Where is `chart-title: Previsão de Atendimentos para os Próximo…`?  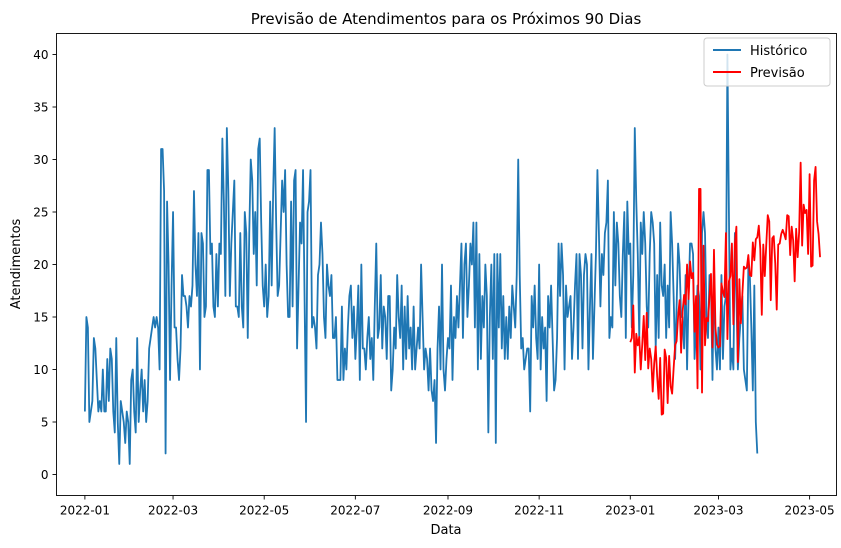
chart-title: Previsão de Atendimentos para os Próximo… is located at coordinates (446, 19).